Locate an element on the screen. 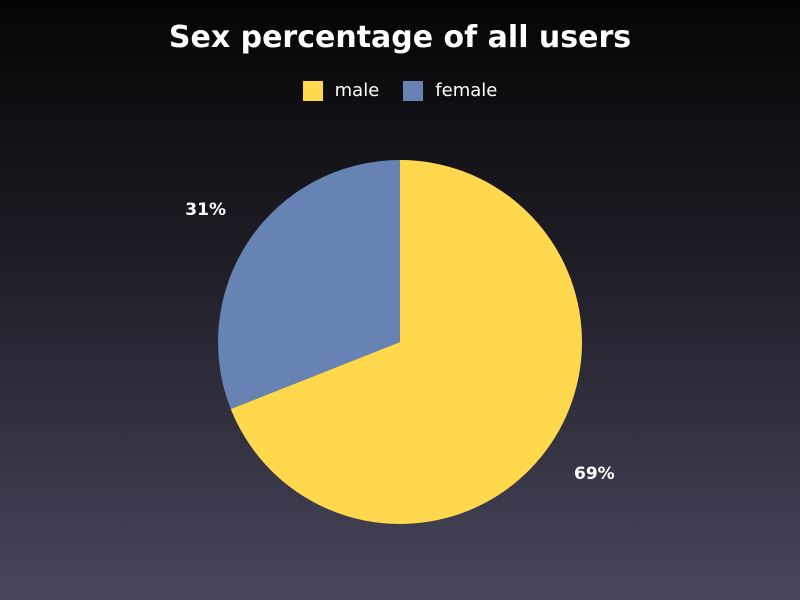 The width and height of the screenshot is (800, 600). legend-label-female: female is located at coordinates (466, 90).